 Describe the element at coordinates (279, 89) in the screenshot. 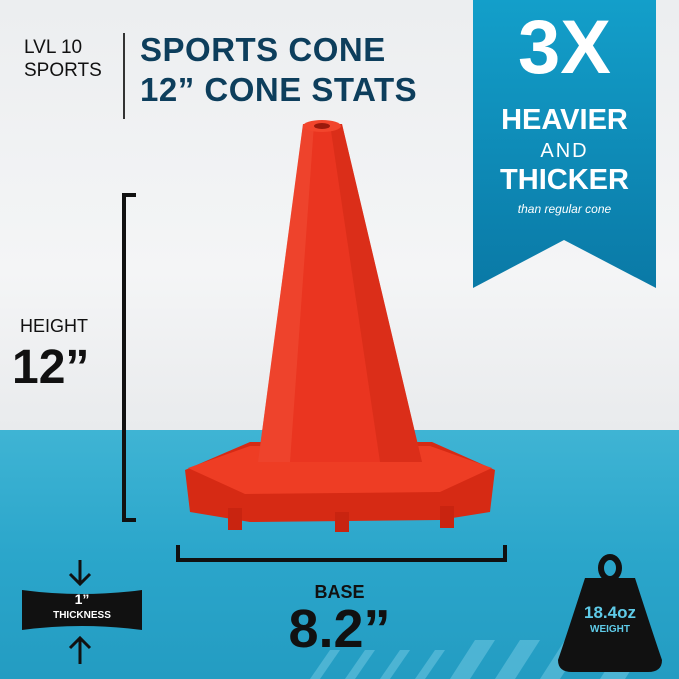

I see `title-line2: 12” CONE STATS` at that location.